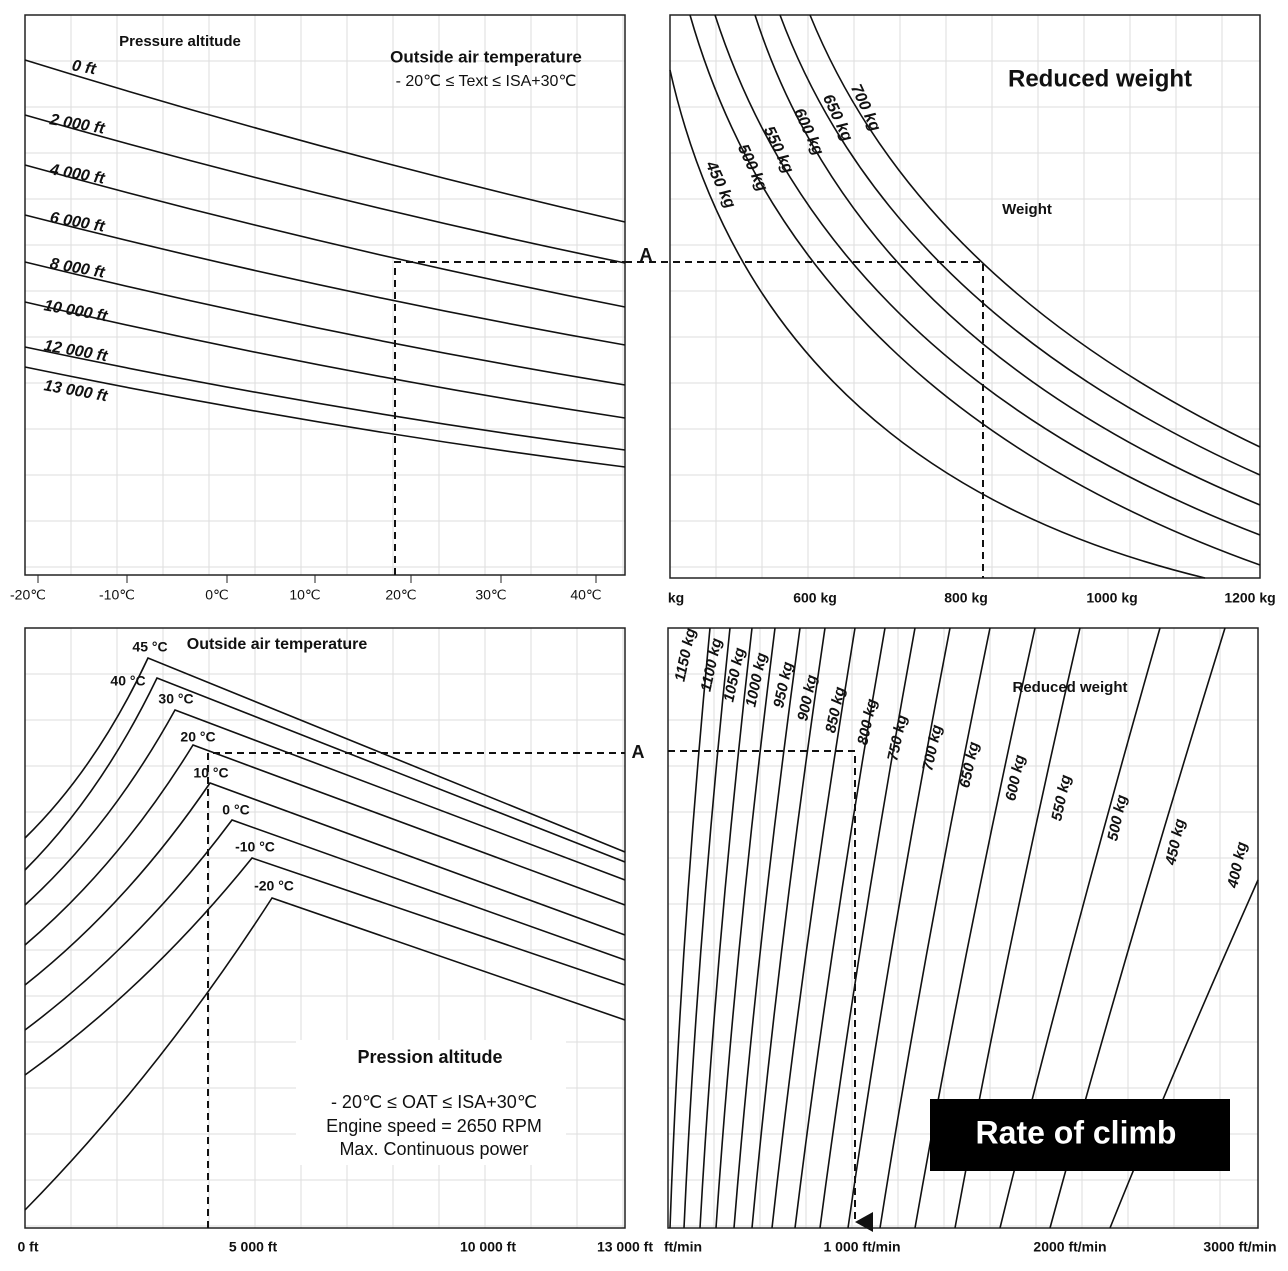 The width and height of the screenshot is (1288, 1271). Describe the element at coordinates (76, 311) in the screenshot. I see `curve-label: 10 000 ft` at that location.